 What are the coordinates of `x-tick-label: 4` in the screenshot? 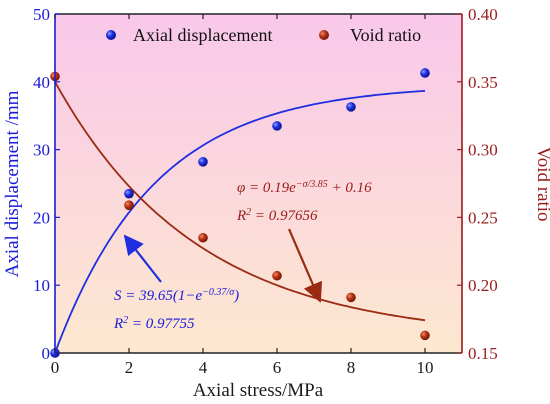 It's located at (203, 367).